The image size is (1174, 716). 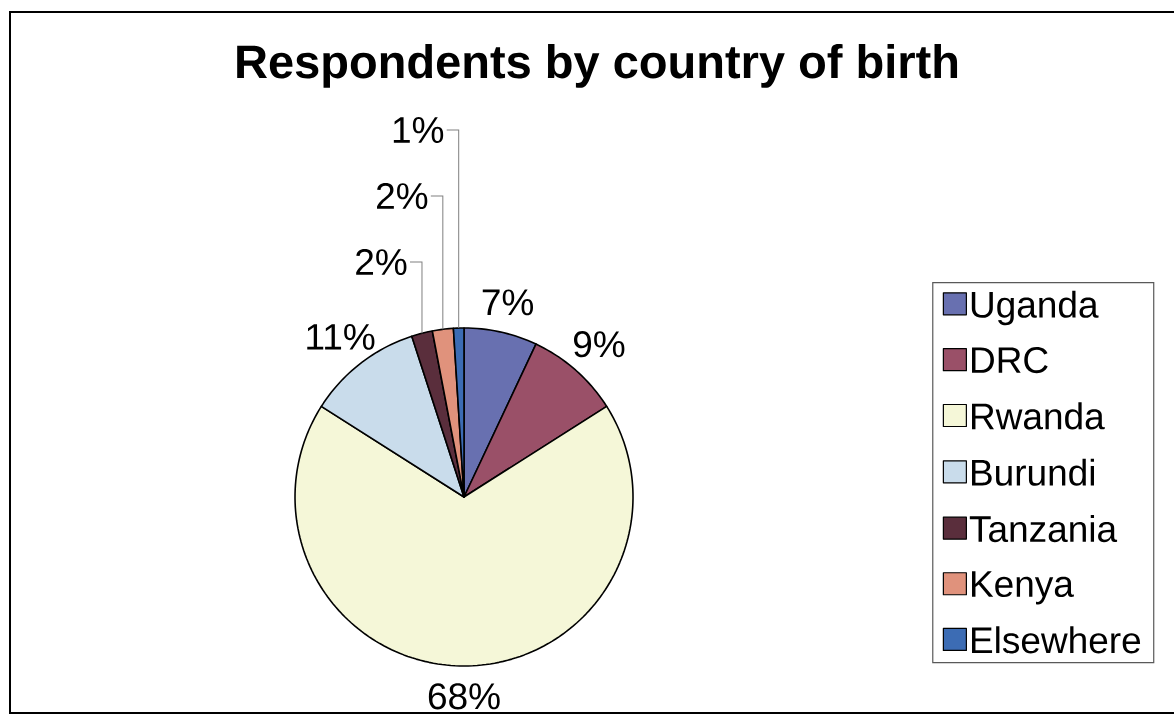 What do you see at coordinates (599, 344) in the screenshot?
I see `data-label: 9%` at bounding box center [599, 344].